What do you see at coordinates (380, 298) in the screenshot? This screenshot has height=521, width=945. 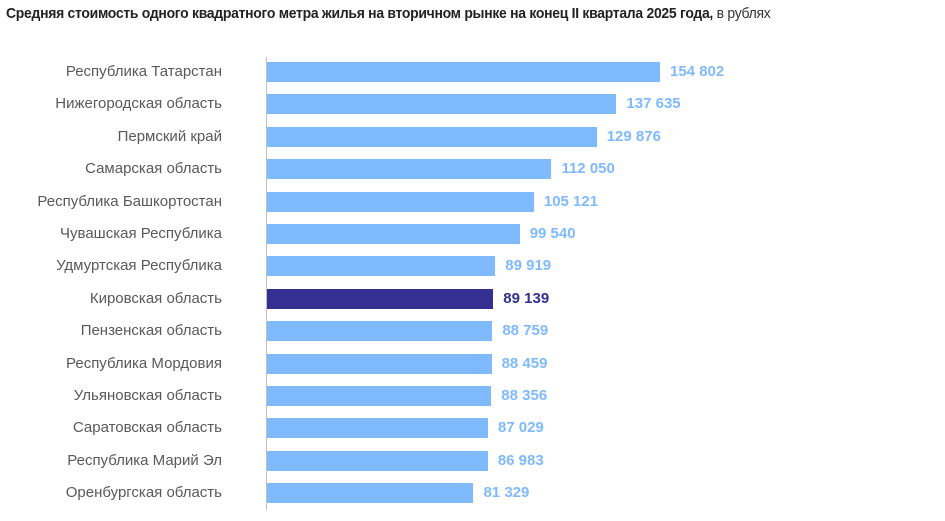 I see `bar-highlighted` at bounding box center [380, 298].